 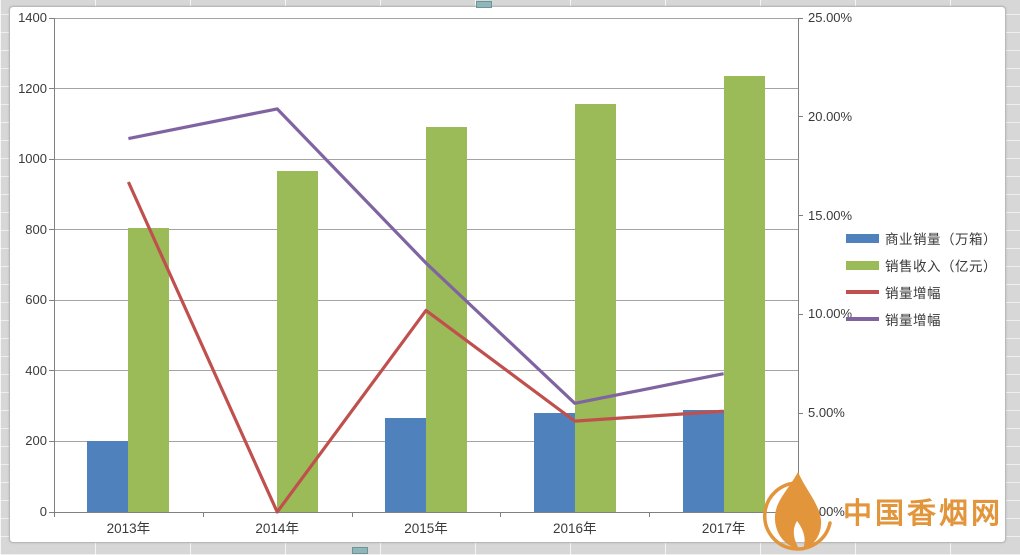 What do you see at coordinates (446, 319) in the screenshot?
I see `bar-series2-2015年` at bounding box center [446, 319].